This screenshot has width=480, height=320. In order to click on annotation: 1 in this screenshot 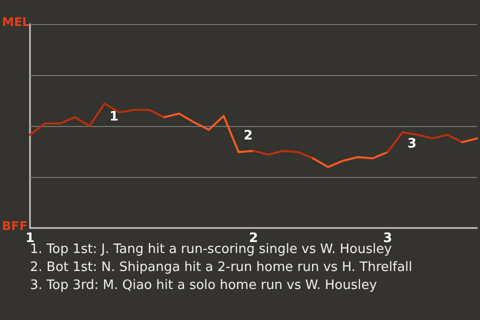, I will do `click(114, 116)`.